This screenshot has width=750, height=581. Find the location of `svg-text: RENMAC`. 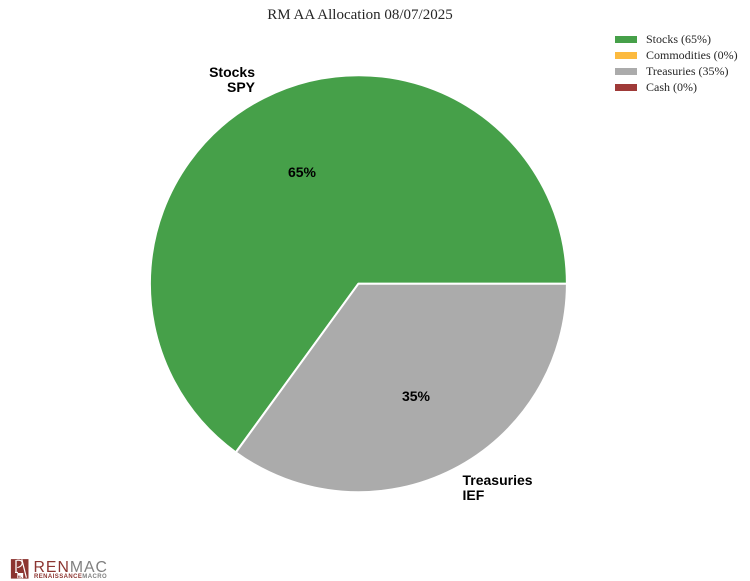

svg-text: RENMAC is located at coordinates (71, 567).